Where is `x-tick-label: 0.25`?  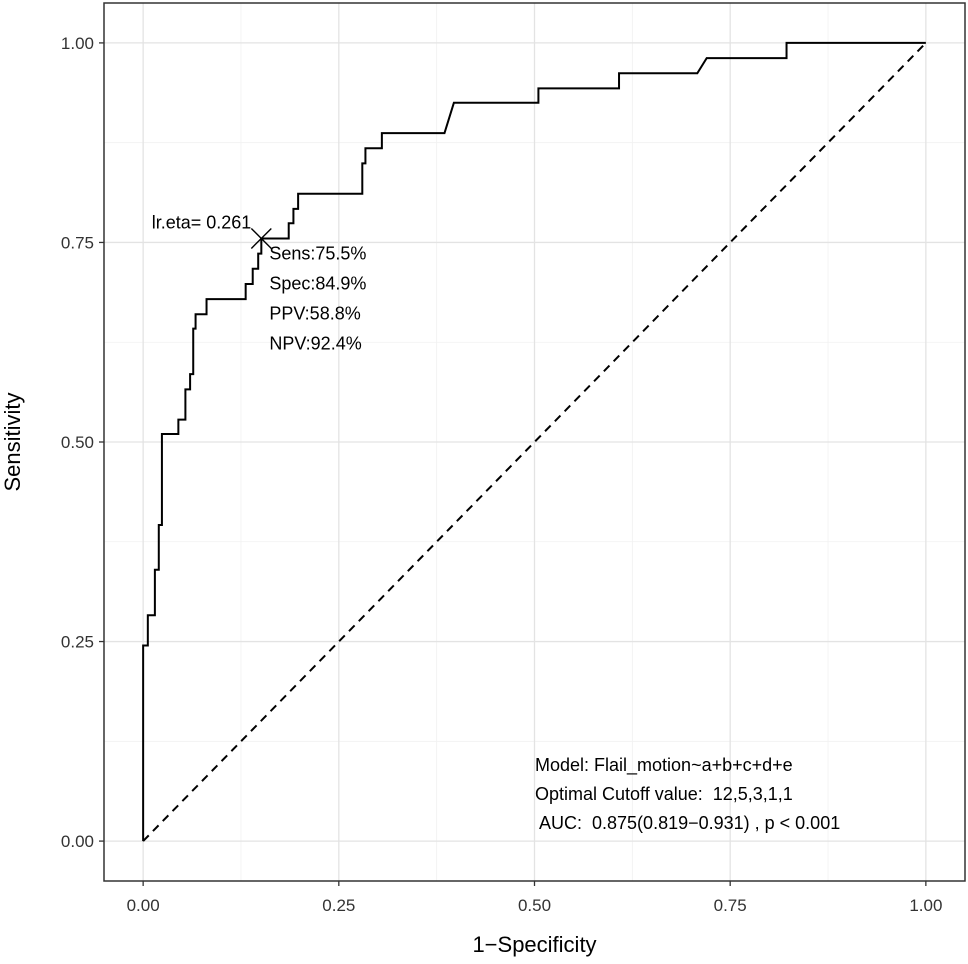 x-tick-label: 0.25 is located at coordinates (338, 905).